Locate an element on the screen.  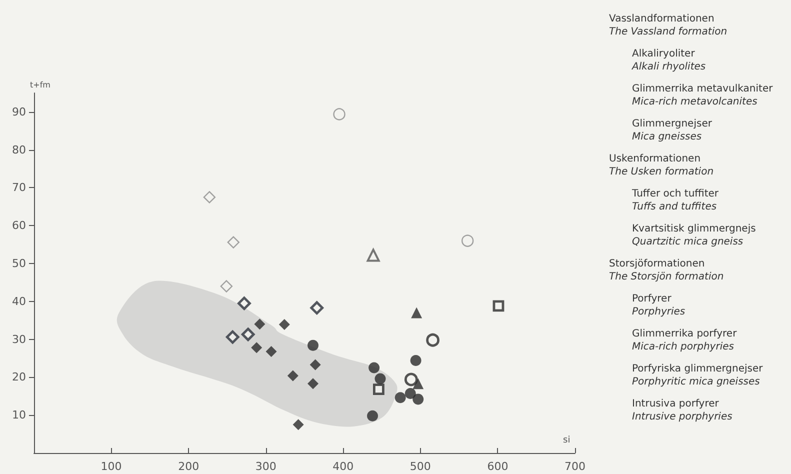
text: The Usken formation is located at coordinates (661, 172).